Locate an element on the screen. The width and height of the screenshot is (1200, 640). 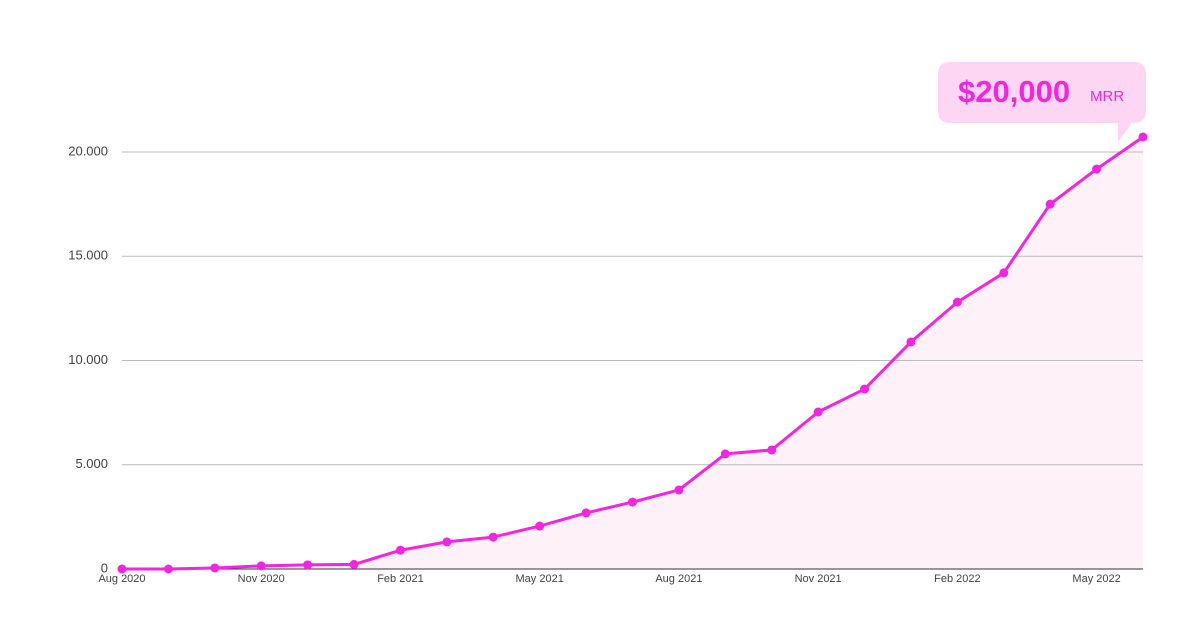
callout-value: $20,000 is located at coordinates (1014, 91).